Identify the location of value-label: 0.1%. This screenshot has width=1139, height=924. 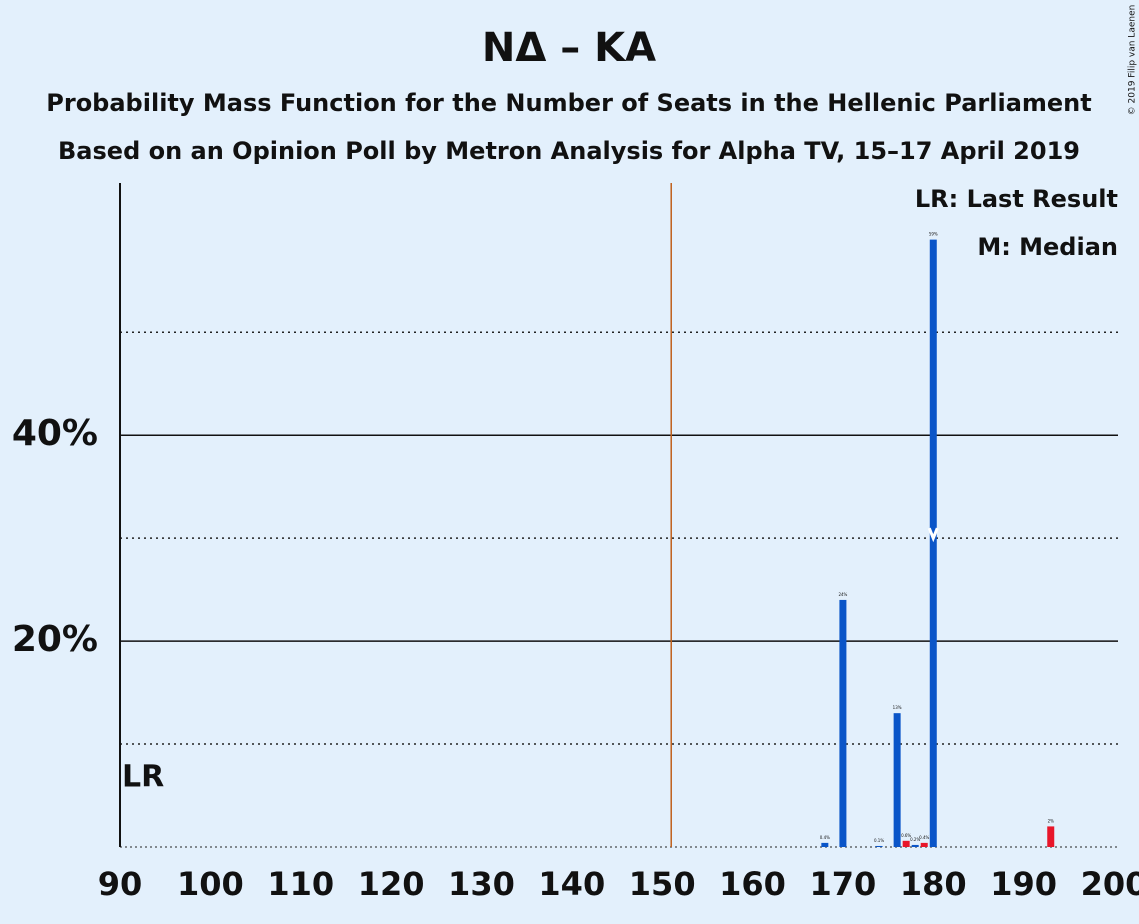
(879, 840).